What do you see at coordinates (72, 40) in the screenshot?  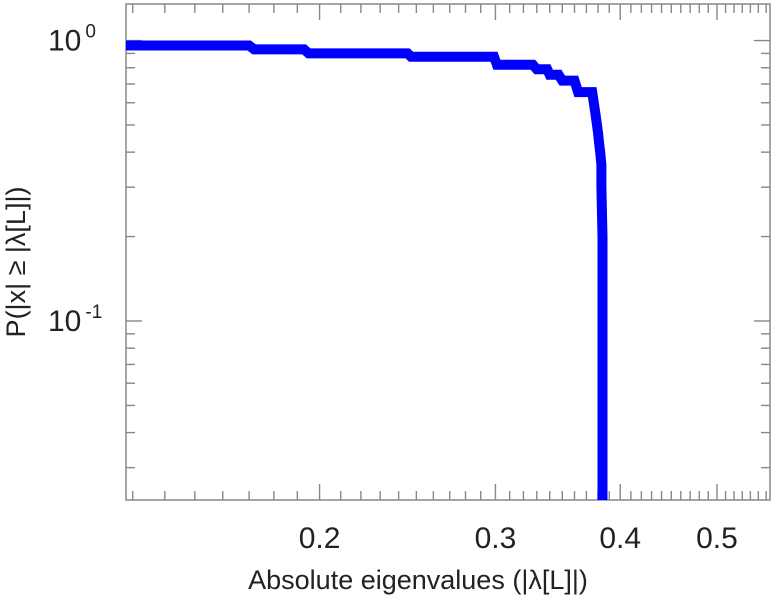 I see `y-tick-label: 10 0` at bounding box center [72, 40].